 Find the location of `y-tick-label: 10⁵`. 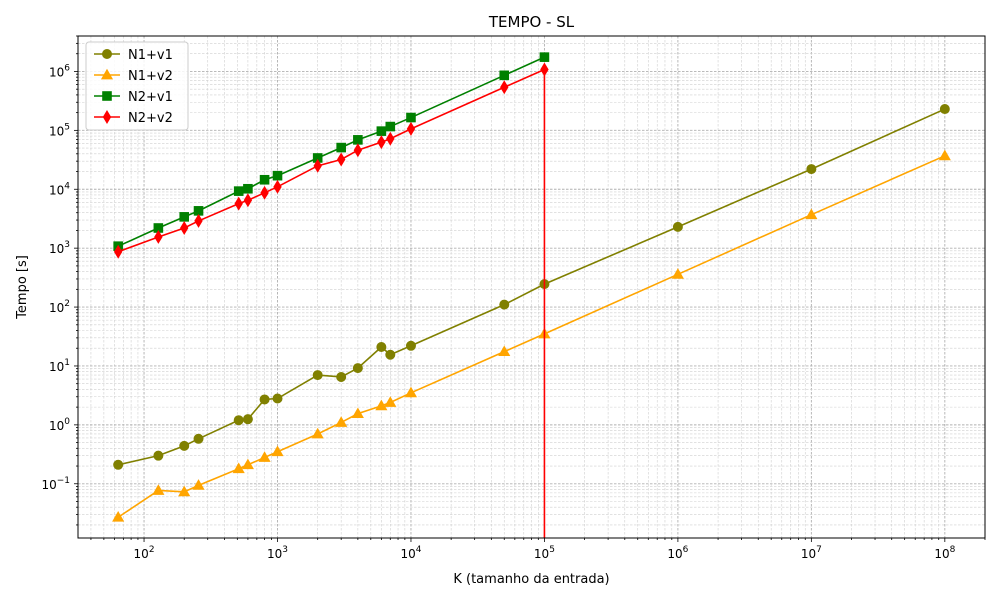

y-tick-label: 10⁵ is located at coordinates (59, 130).